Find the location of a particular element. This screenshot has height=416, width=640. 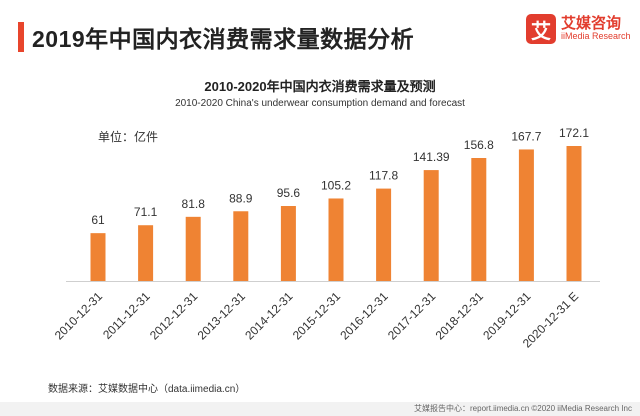

x-tick-label: 2013-12-31 is located at coordinates (222, 316).